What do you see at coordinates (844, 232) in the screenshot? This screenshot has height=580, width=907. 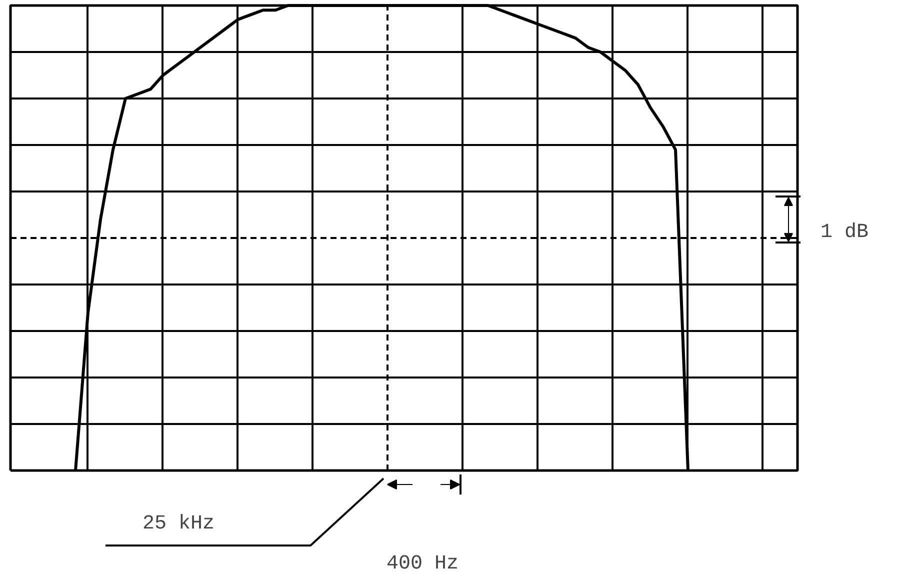 I see `text: 1 dB` at bounding box center [844, 232].